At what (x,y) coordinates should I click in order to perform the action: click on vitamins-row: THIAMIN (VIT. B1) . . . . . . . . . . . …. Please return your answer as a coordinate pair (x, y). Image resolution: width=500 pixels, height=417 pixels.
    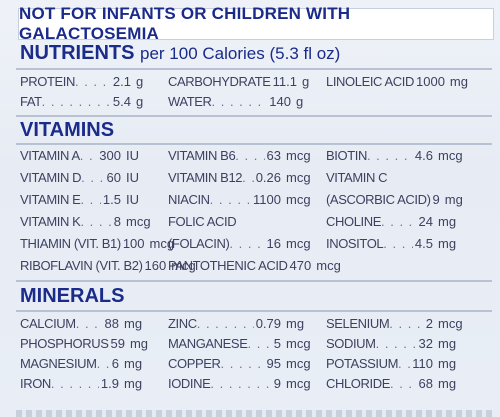
    Looking at the image, I should click on (97, 243).